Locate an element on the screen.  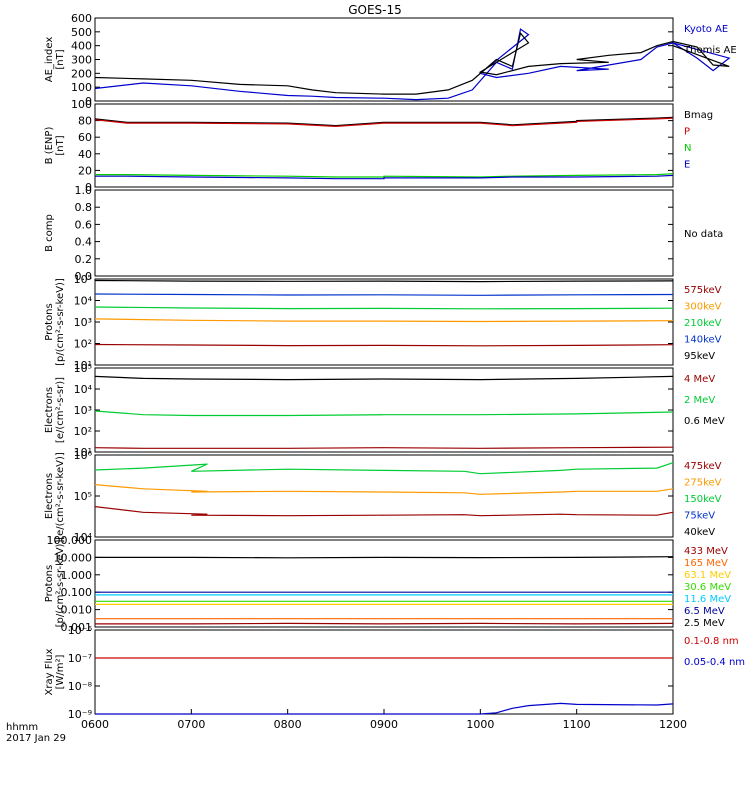
series-line-themis-ae is located at coordinates (412, 63).